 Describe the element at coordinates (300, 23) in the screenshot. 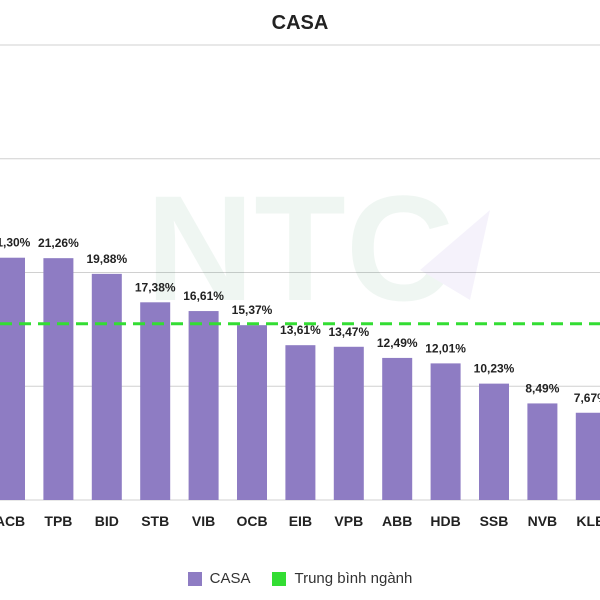

I see `chart-title: CASA` at that location.